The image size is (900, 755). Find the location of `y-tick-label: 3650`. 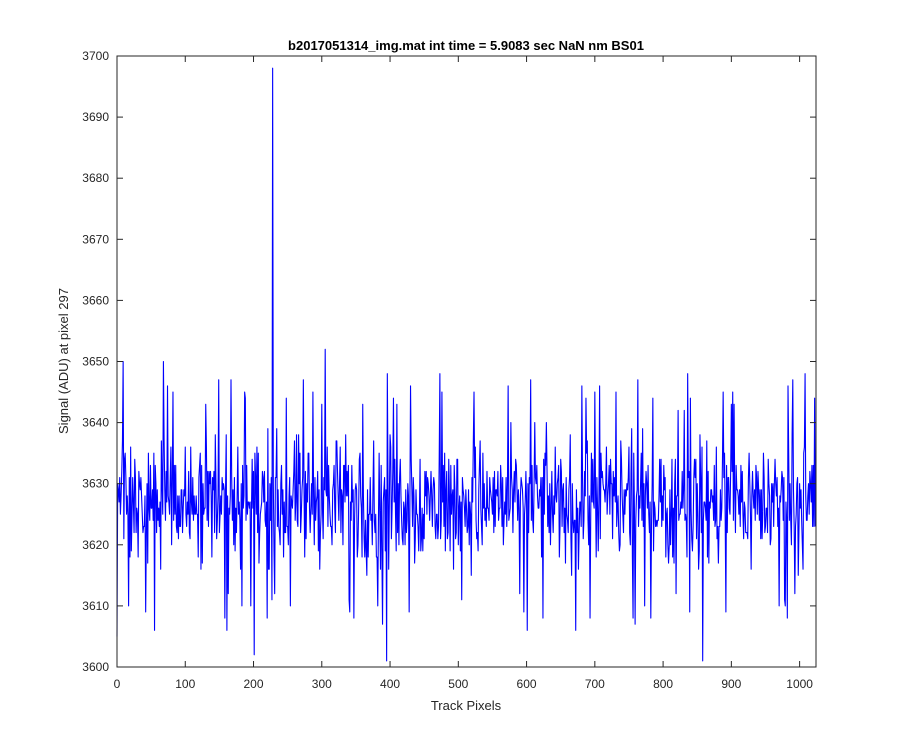

y-tick-label: 3650 is located at coordinates (95, 362).